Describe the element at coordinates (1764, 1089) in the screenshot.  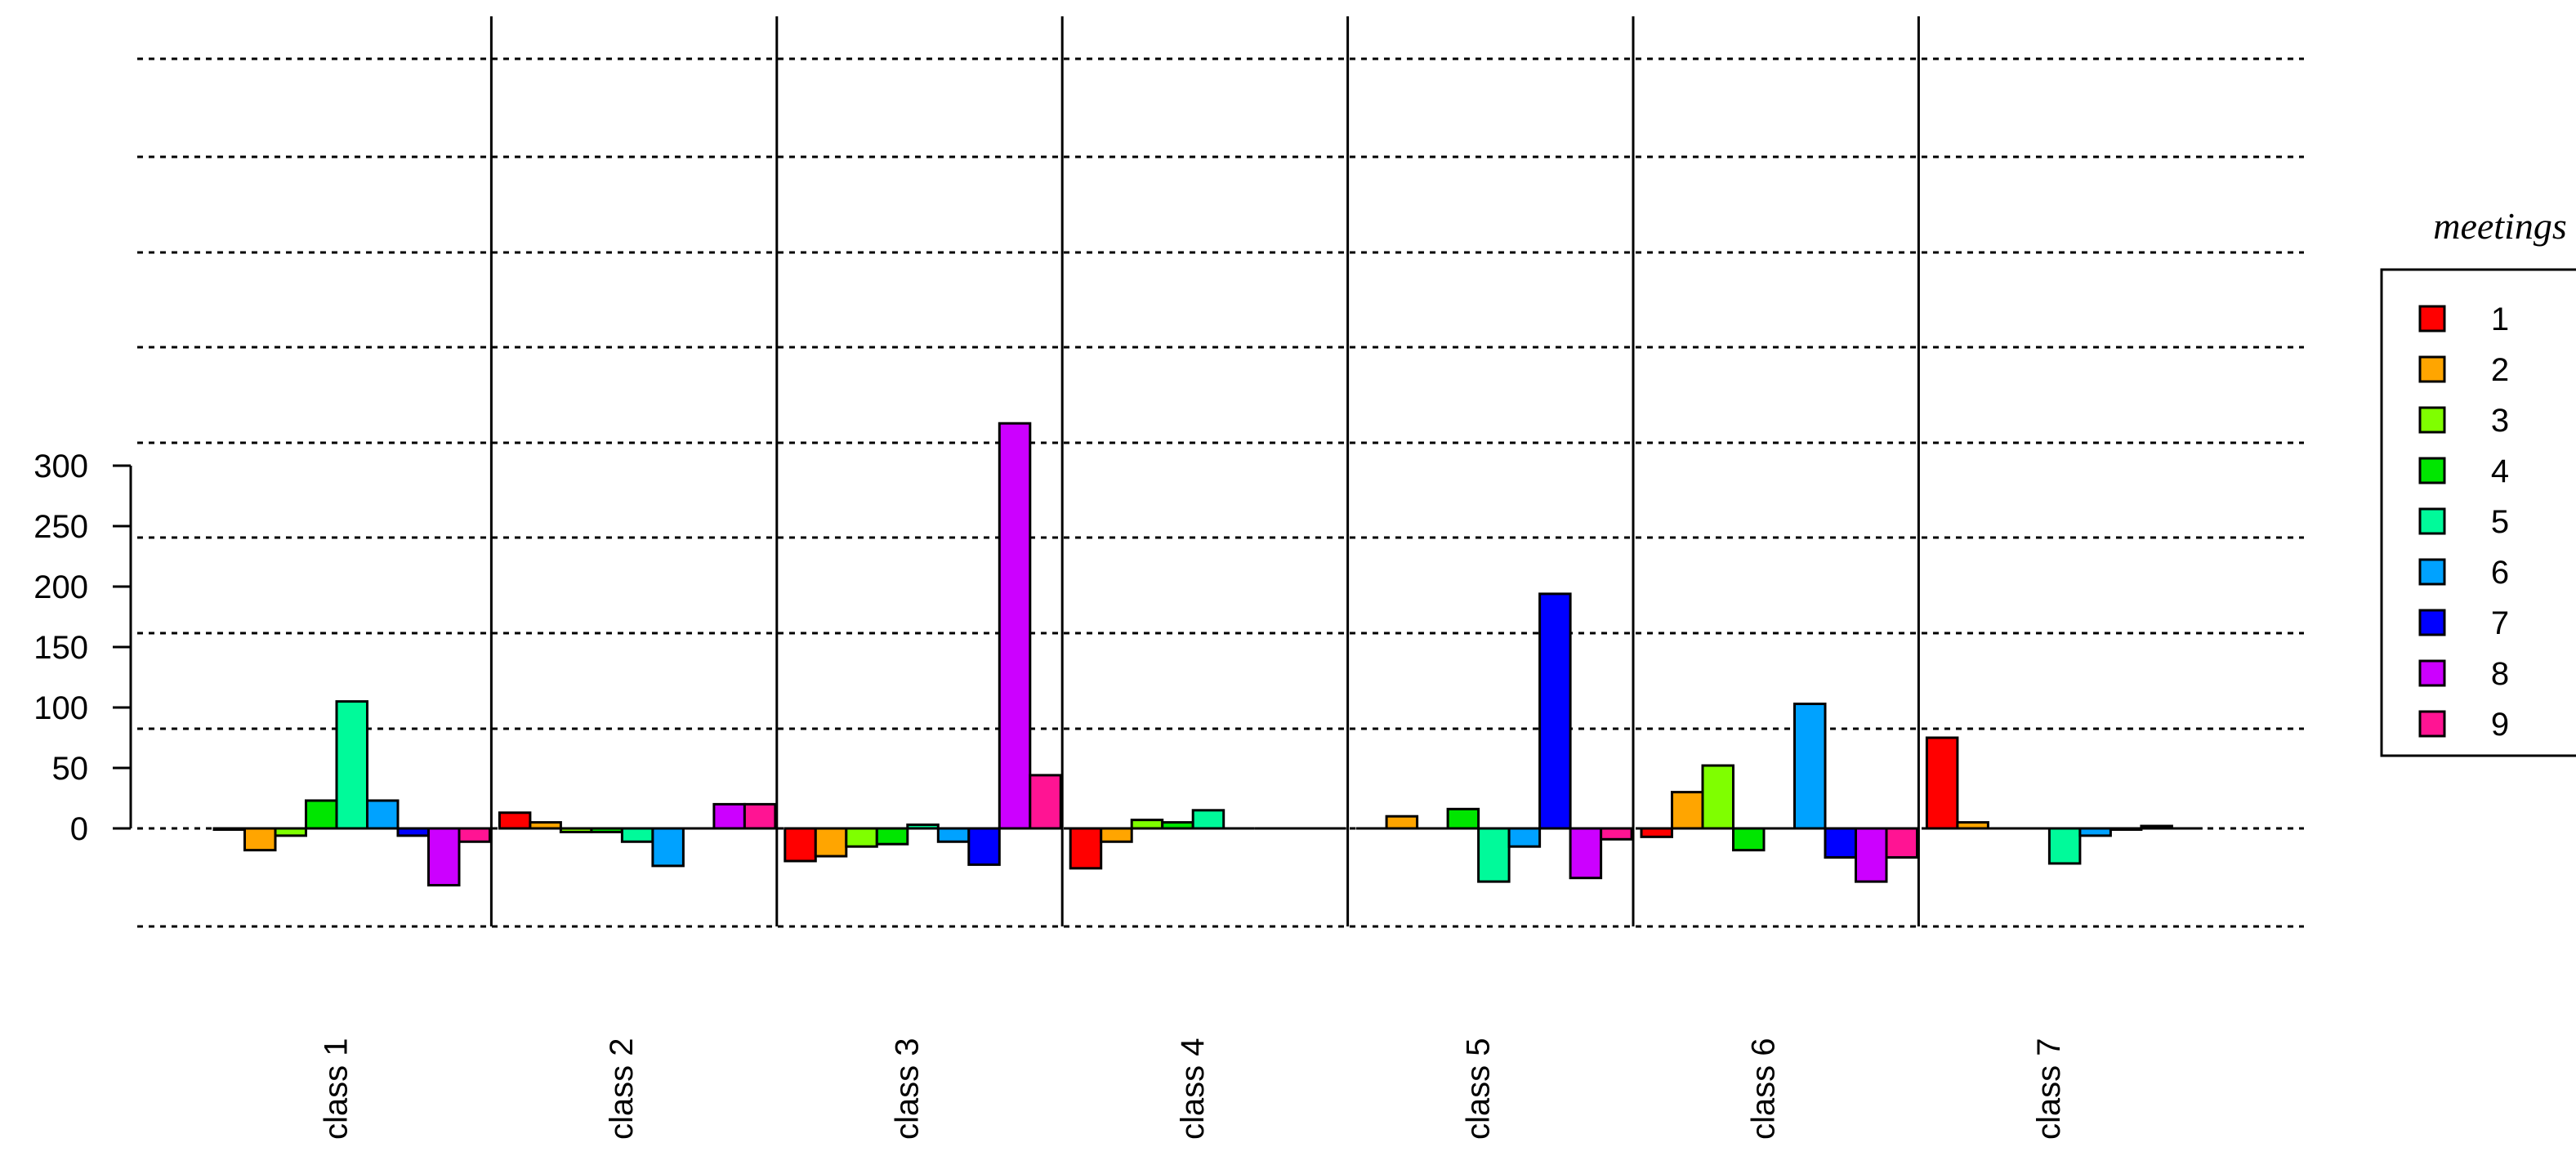
I see `class-label: class 6` at that location.